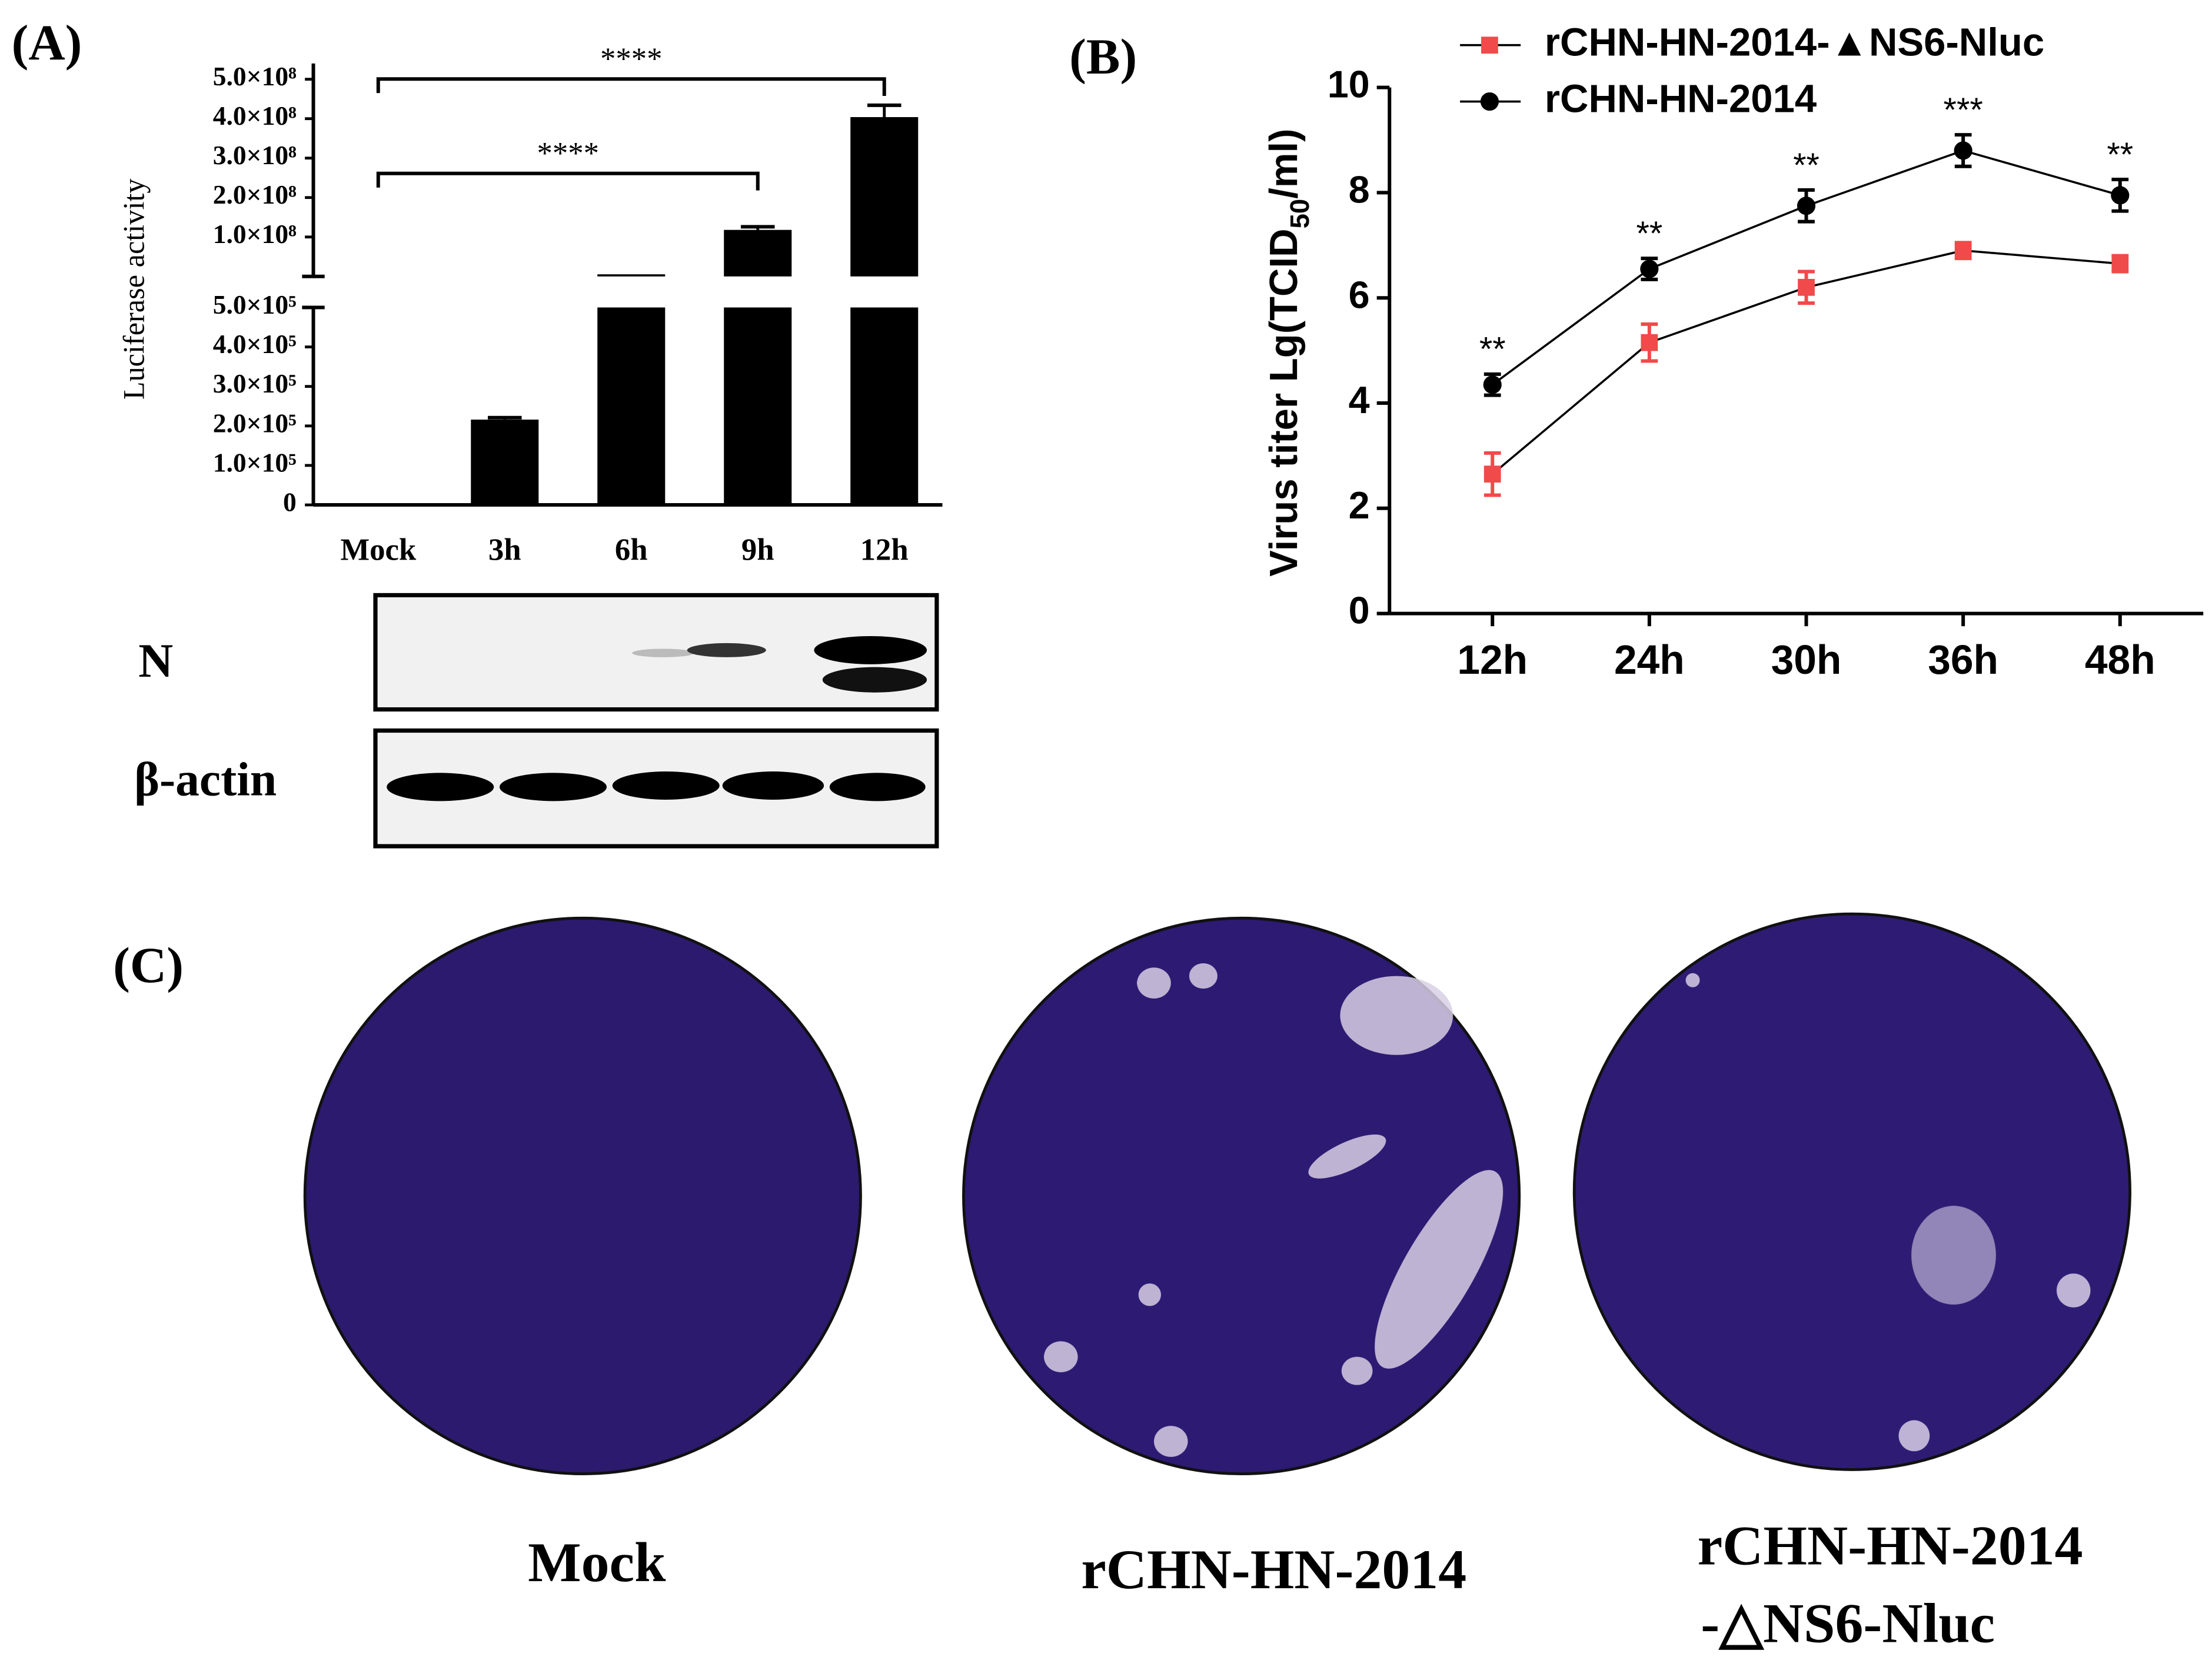 This screenshot has width=2212, height=1660. What do you see at coordinates (1794, 42) in the screenshot?
I see `legend-label: rCHN-HN-2014-▲NS6-Nluc` at bounding box center [1794, 42].